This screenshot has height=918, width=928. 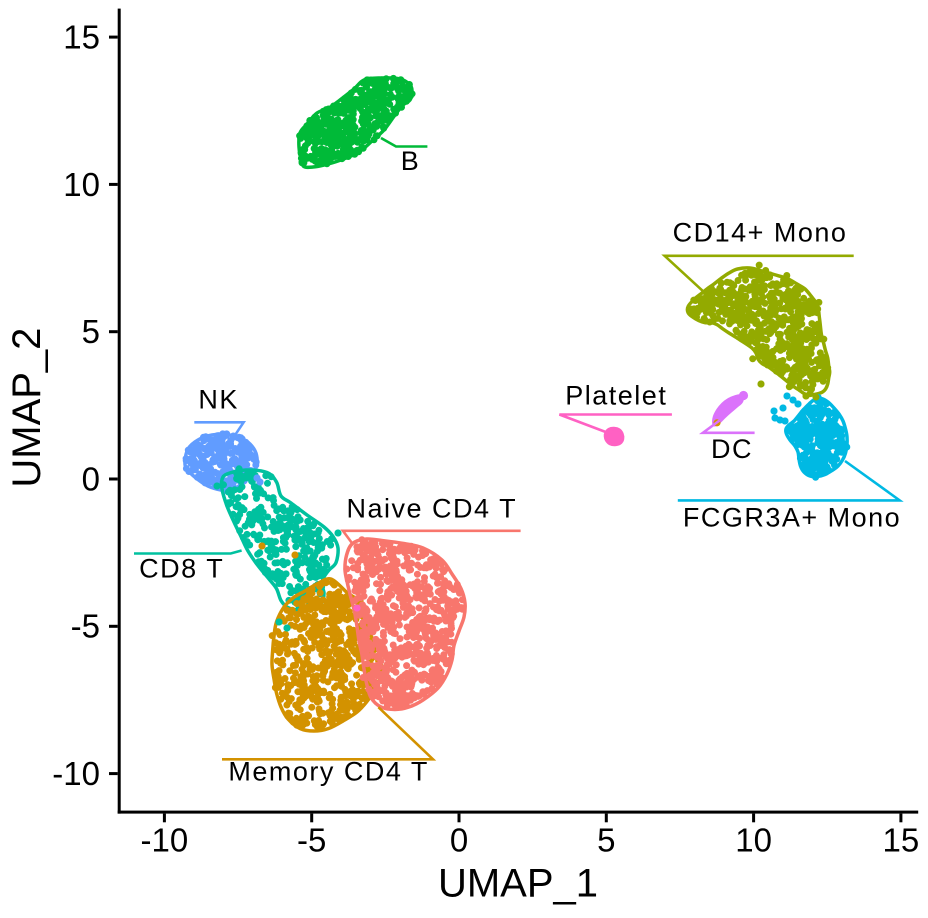 What do you see at coordinates (760, 233) in the screenshot?
I see `svg-text: CD14+ Mono` at bounding box center [760, 233].